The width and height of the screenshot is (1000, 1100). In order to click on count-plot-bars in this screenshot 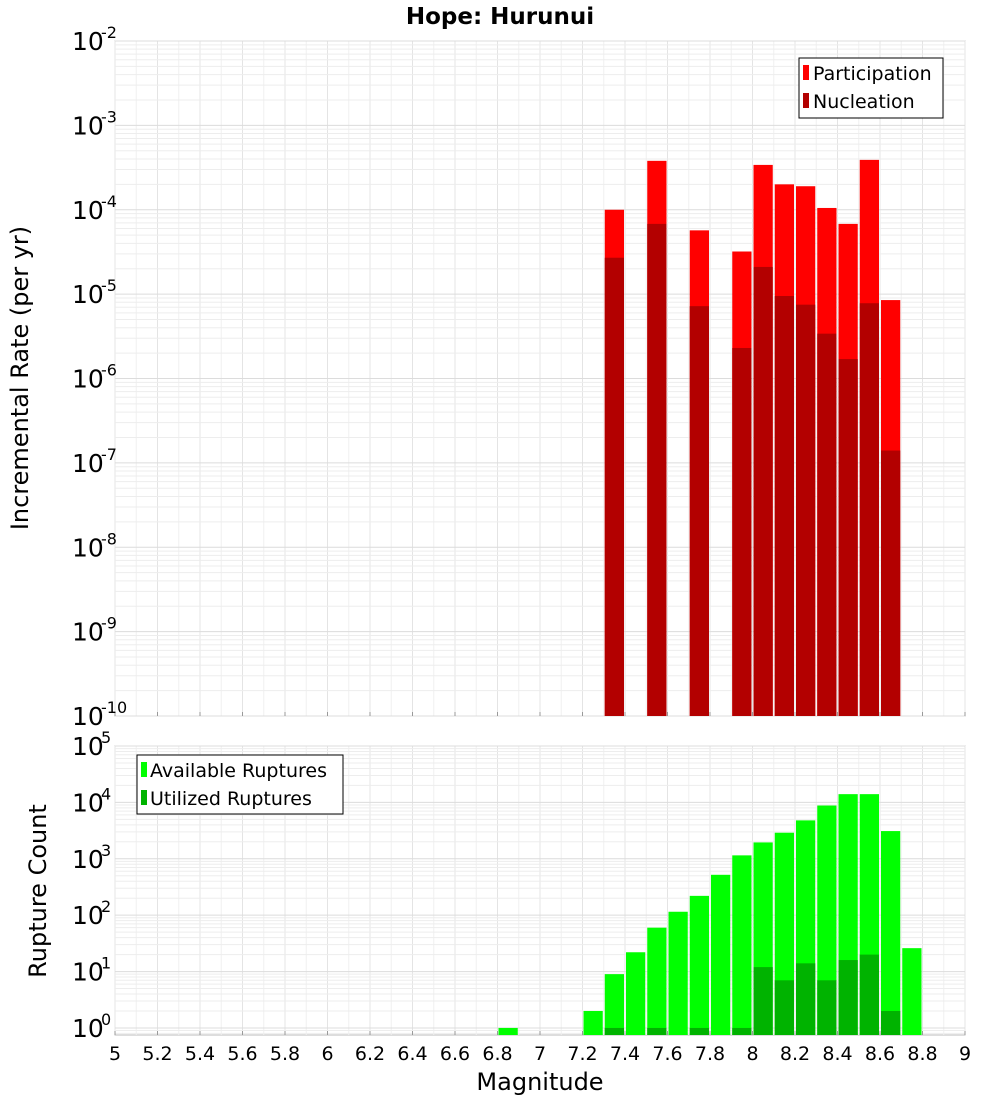, I will do `click(710, 914)`.